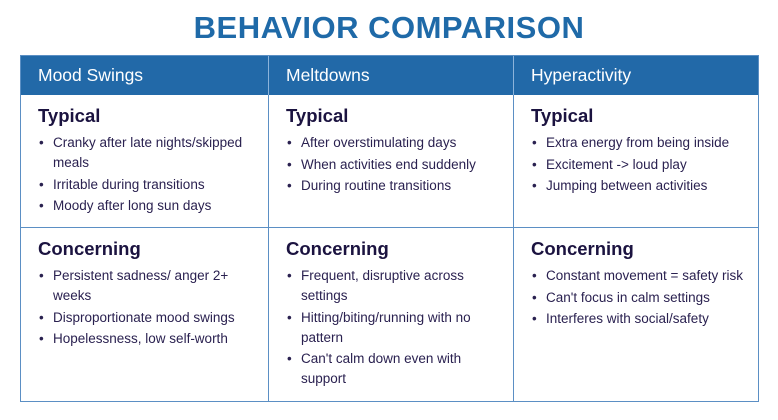 The height and width of the screenshot is (420, 778). What do you see at coordinates (145, 75) in the screenshot?
I see `column-header-mood-swings: Mood Swings` at bounding box center [145, 75].